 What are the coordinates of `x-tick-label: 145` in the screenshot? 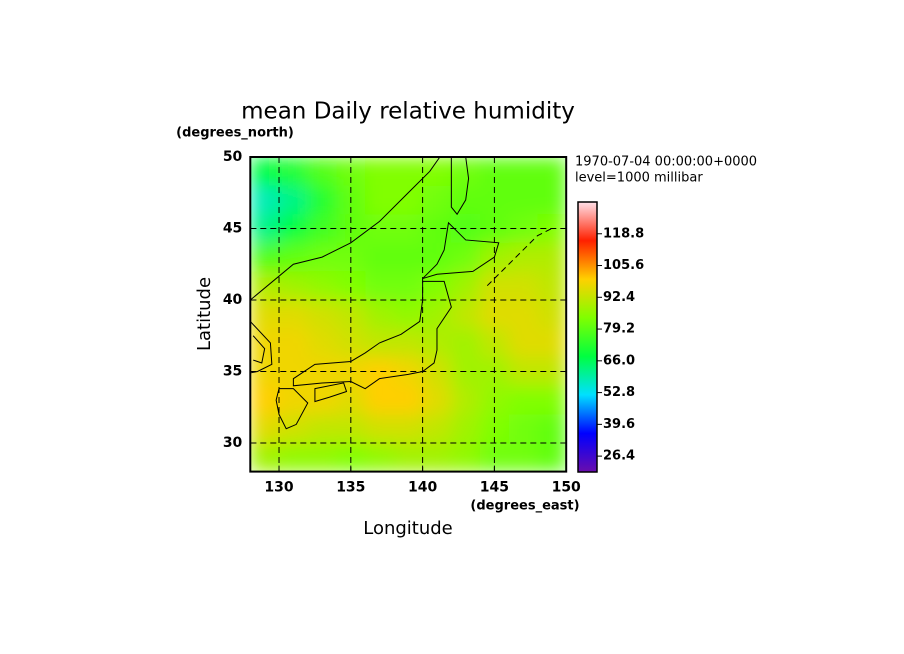 It's located at (494, 488).